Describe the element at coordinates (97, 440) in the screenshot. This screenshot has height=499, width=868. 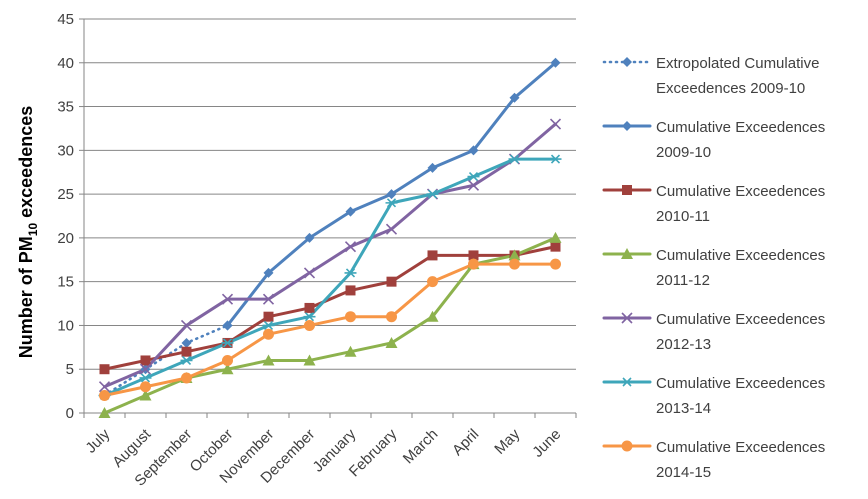
I see `x-tick-label: July` at that location.